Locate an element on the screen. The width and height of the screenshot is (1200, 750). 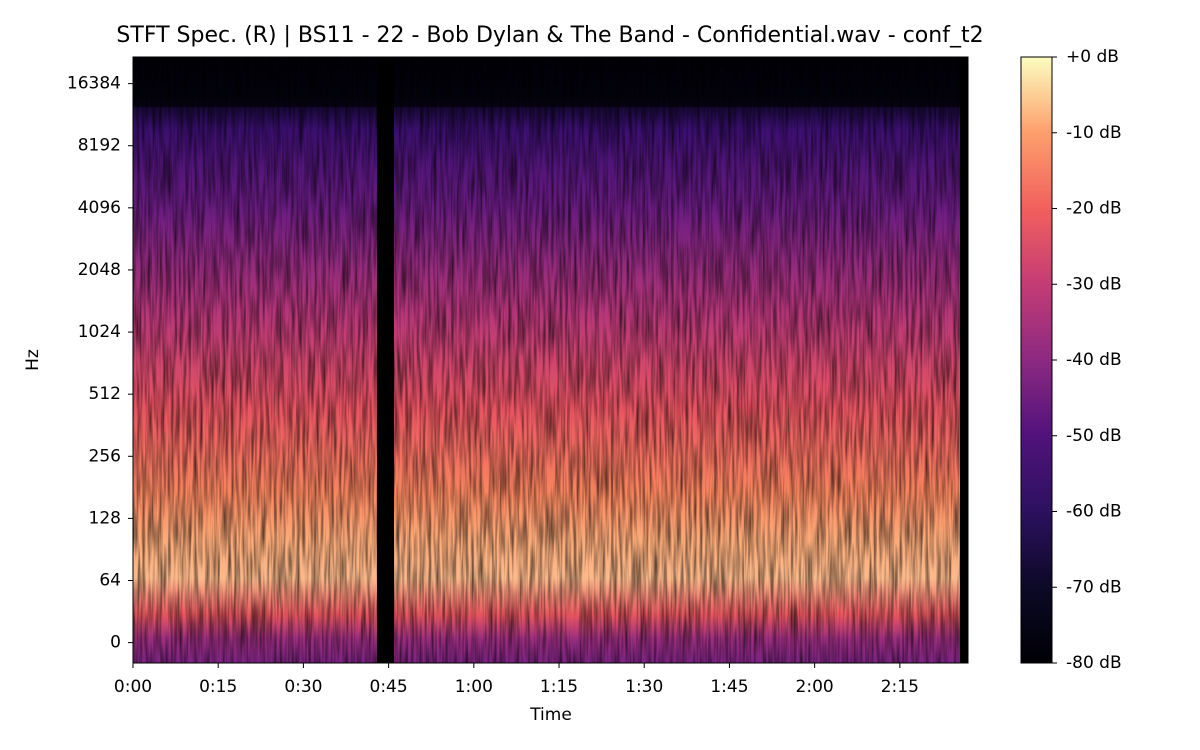
y-tick-label: 8192 is located at coordinates (99, 146).